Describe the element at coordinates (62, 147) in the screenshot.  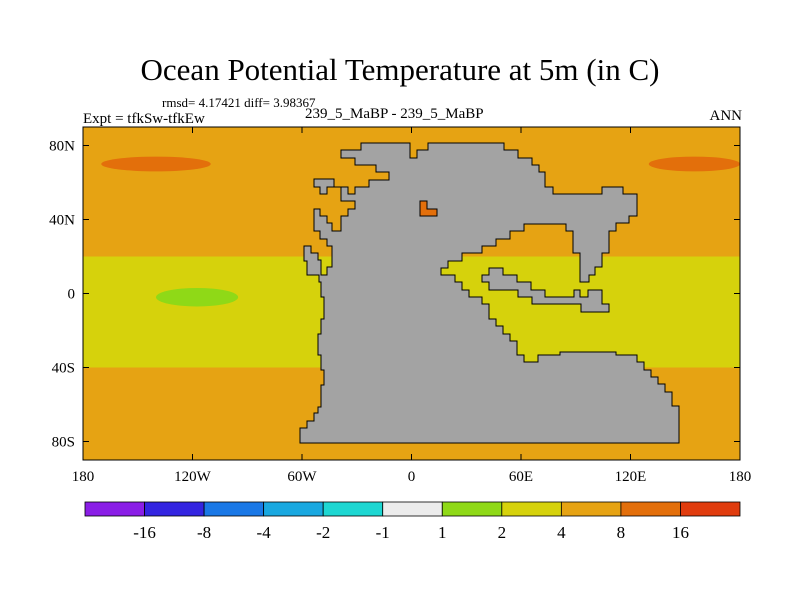
I see `y-tick-label: 80N` at that location.